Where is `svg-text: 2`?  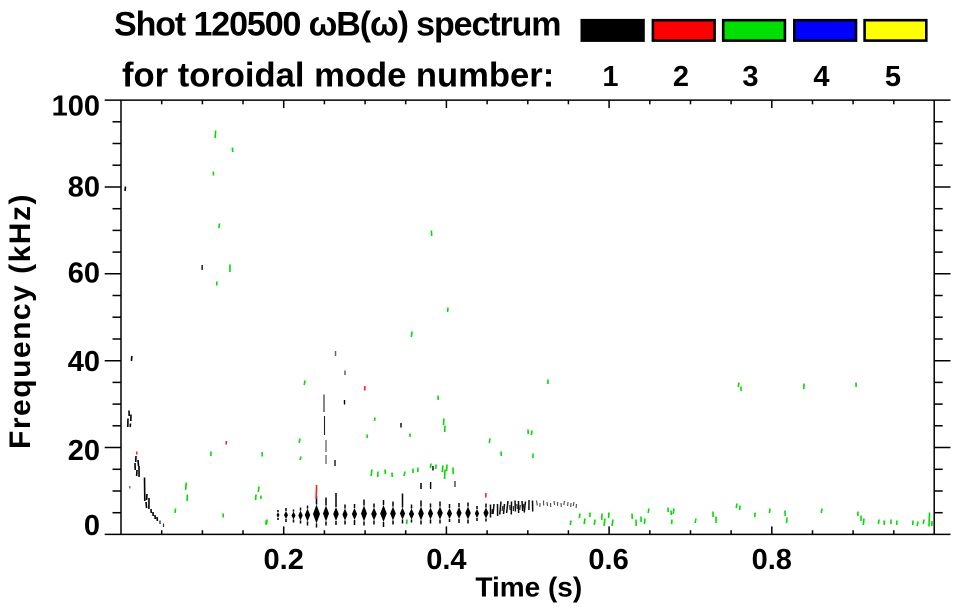
svg-text: 2 is located at coordinates (681, 77).